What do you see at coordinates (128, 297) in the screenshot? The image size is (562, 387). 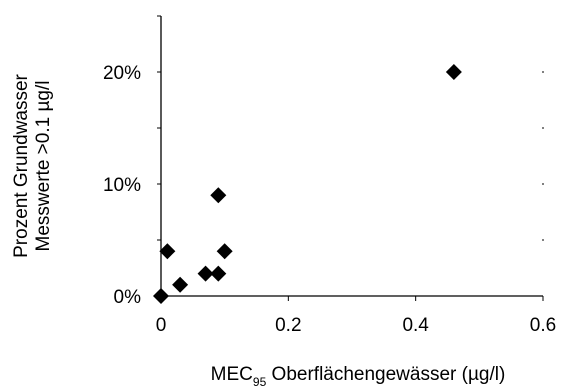 I see `y-tick-label: 0%` at bounding box center [128, 297].